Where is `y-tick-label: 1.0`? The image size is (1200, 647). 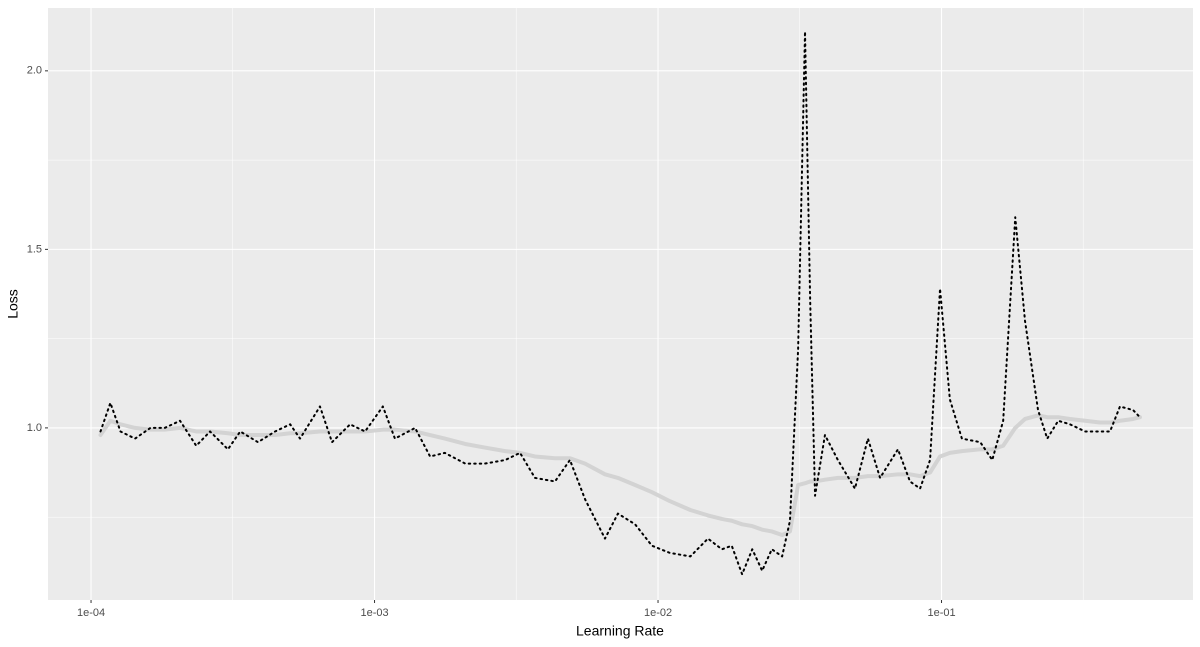 y-tick-label: 1.0 is located at coordinates (34, 428).